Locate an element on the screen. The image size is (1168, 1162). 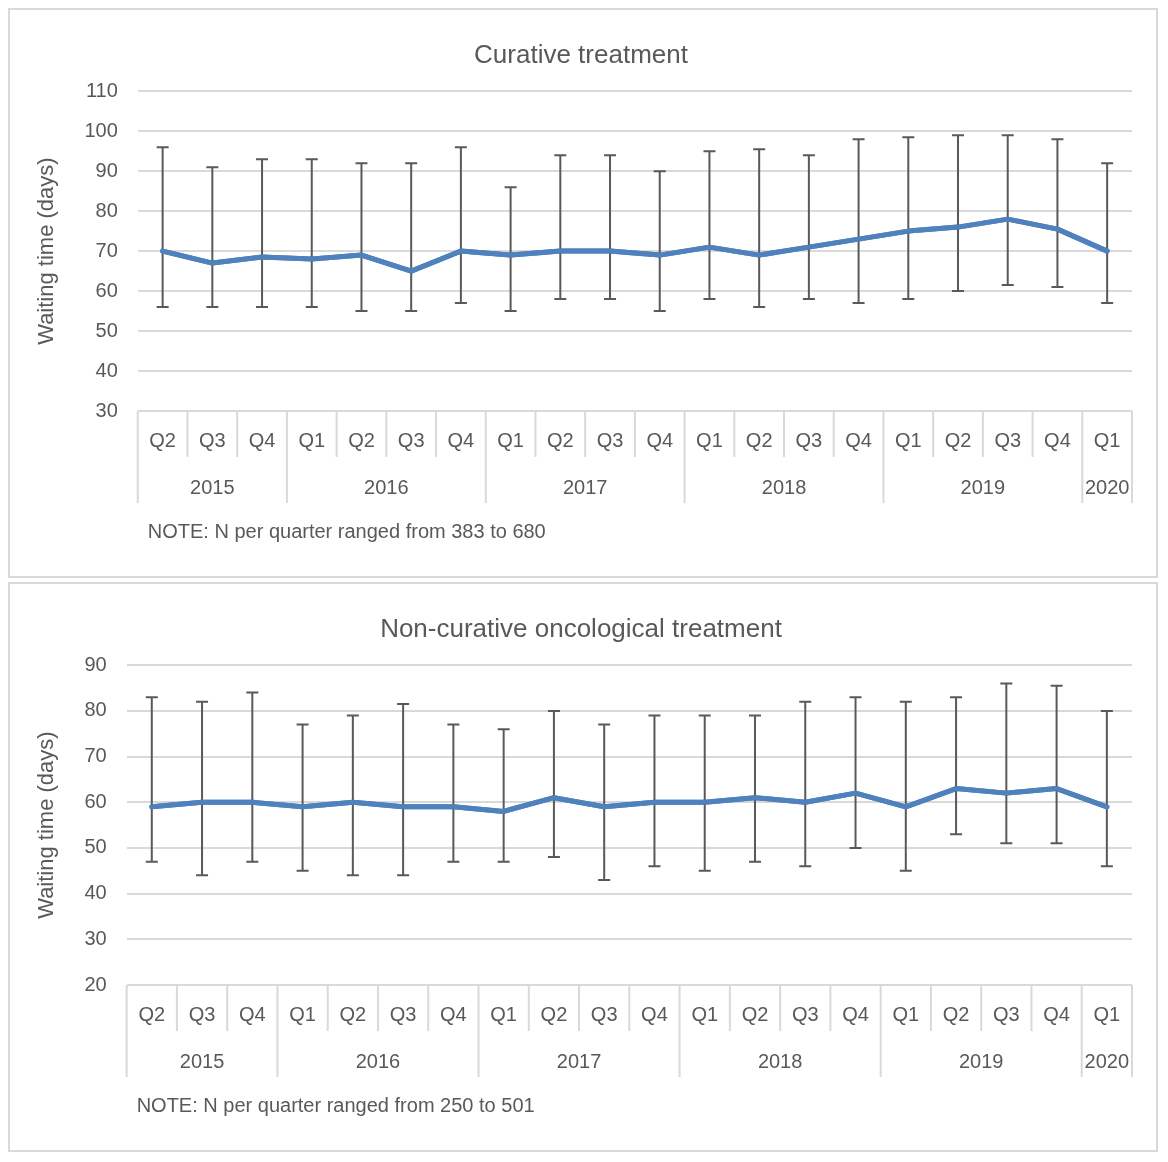
text: NOTE: N per quarter ranged from 383 to 680 is located at coordinates (346, 530).